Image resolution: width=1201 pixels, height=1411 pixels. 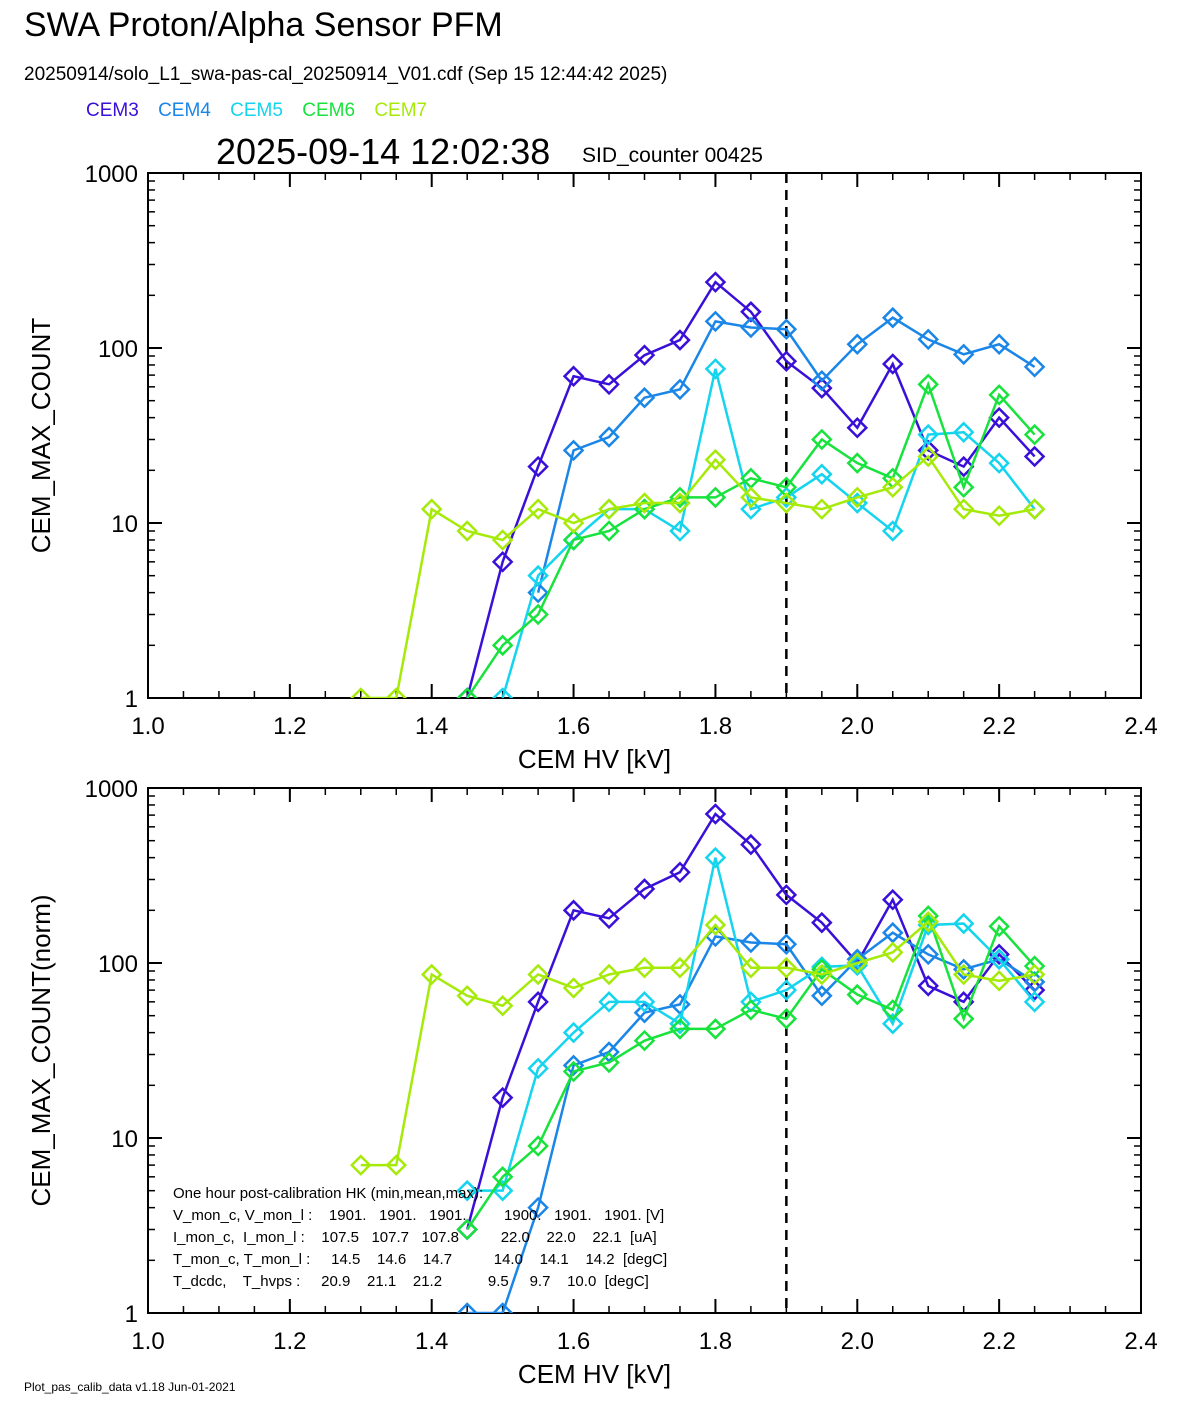 What do you see at coordinates (124, 524) in the screenshot?
I see `y-tick-label: 10` at bounding box center [124, 524].